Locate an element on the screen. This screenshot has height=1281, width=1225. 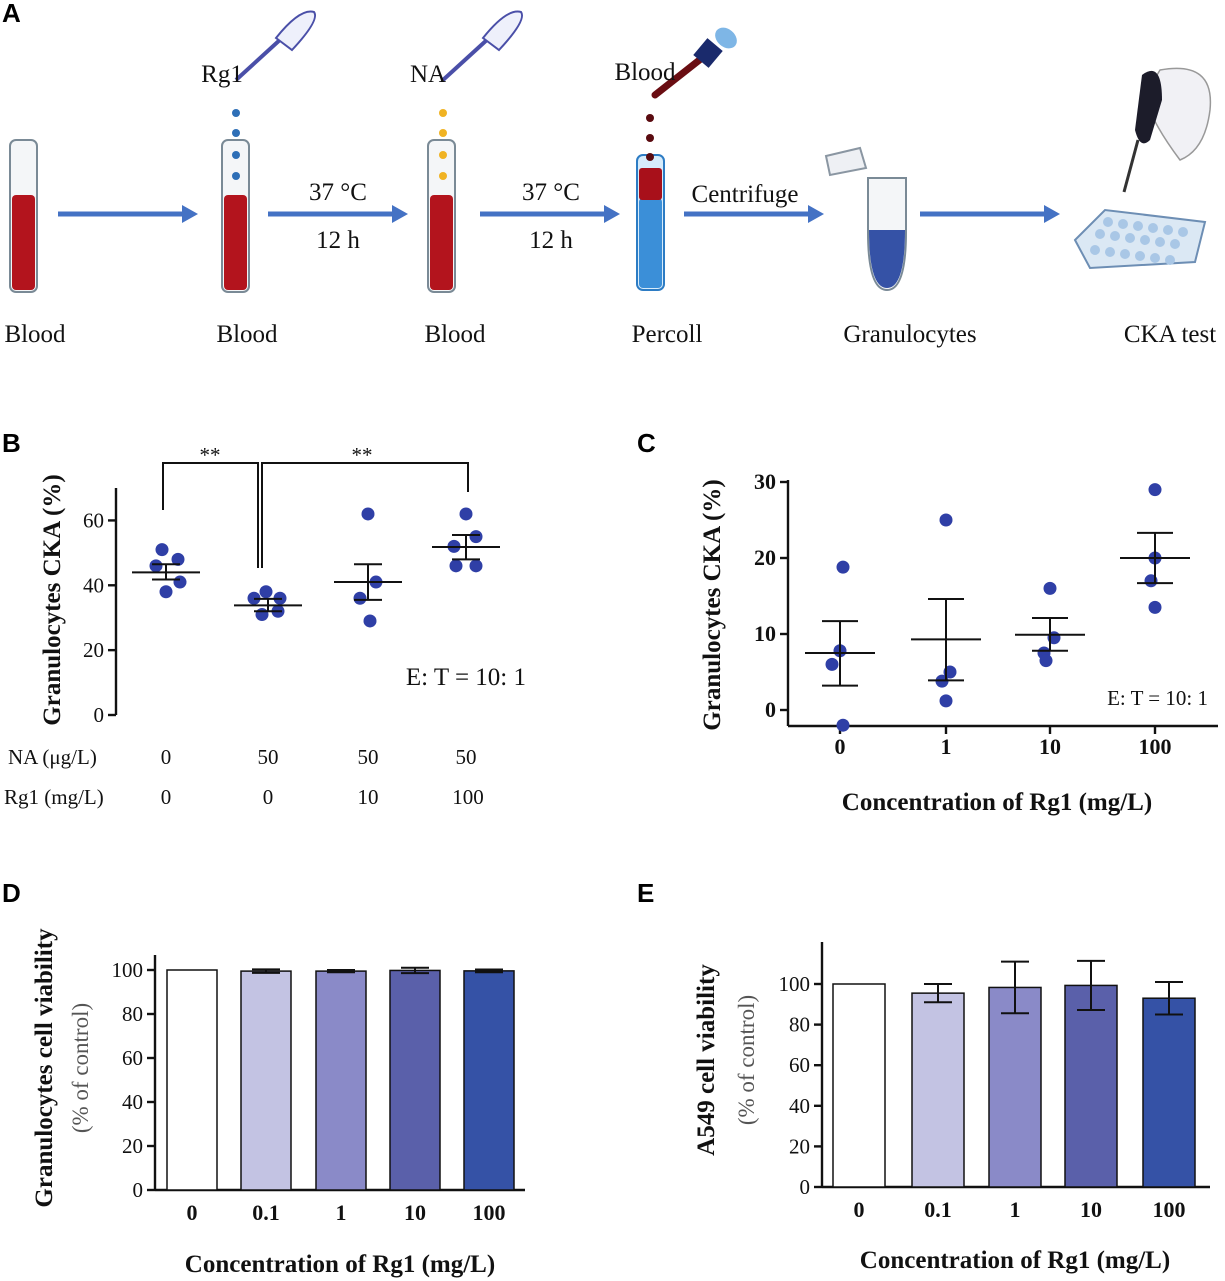
arrow-2-temp: 37 °C is located at coordinates (338, 192).